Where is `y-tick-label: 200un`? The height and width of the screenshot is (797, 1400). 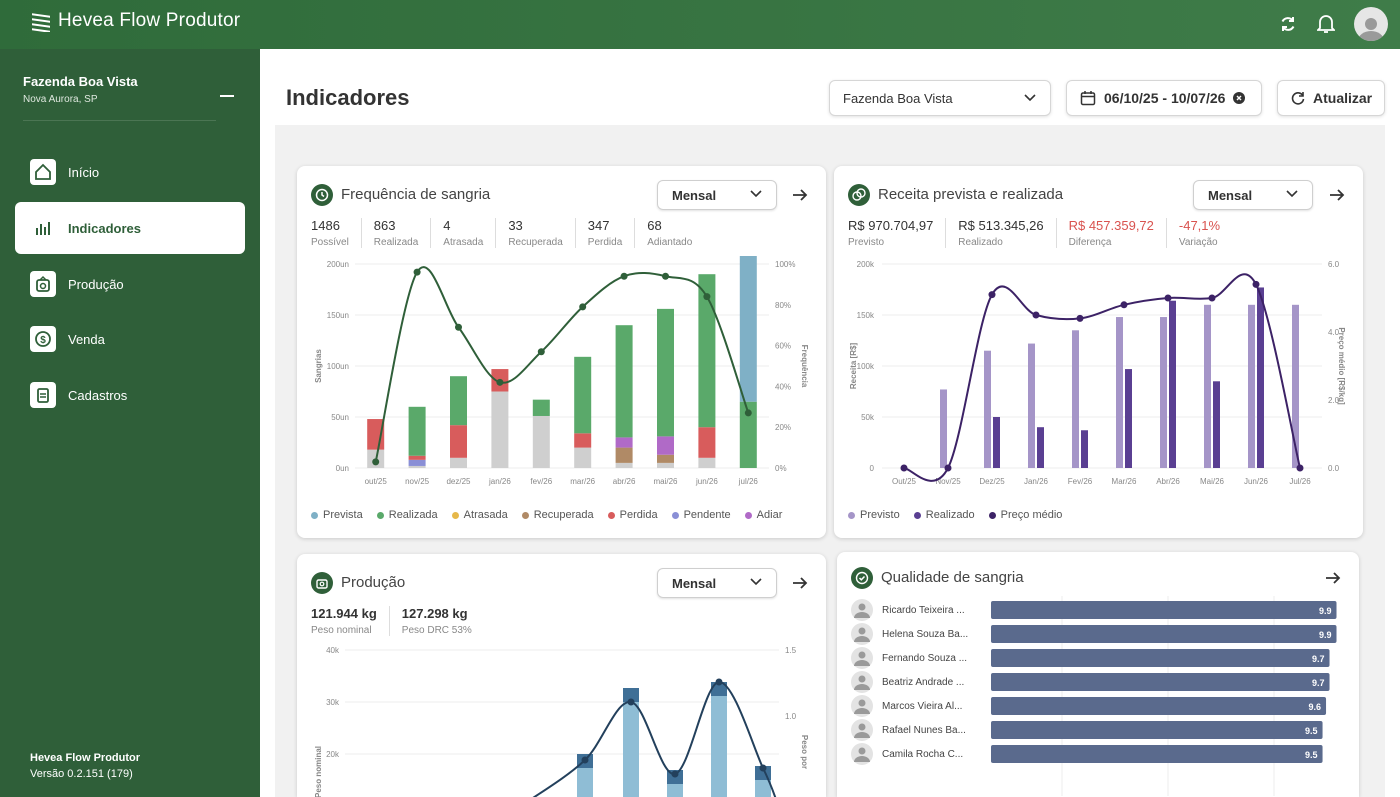
y-tick-label: 200un is located at coordinates (338, 264).